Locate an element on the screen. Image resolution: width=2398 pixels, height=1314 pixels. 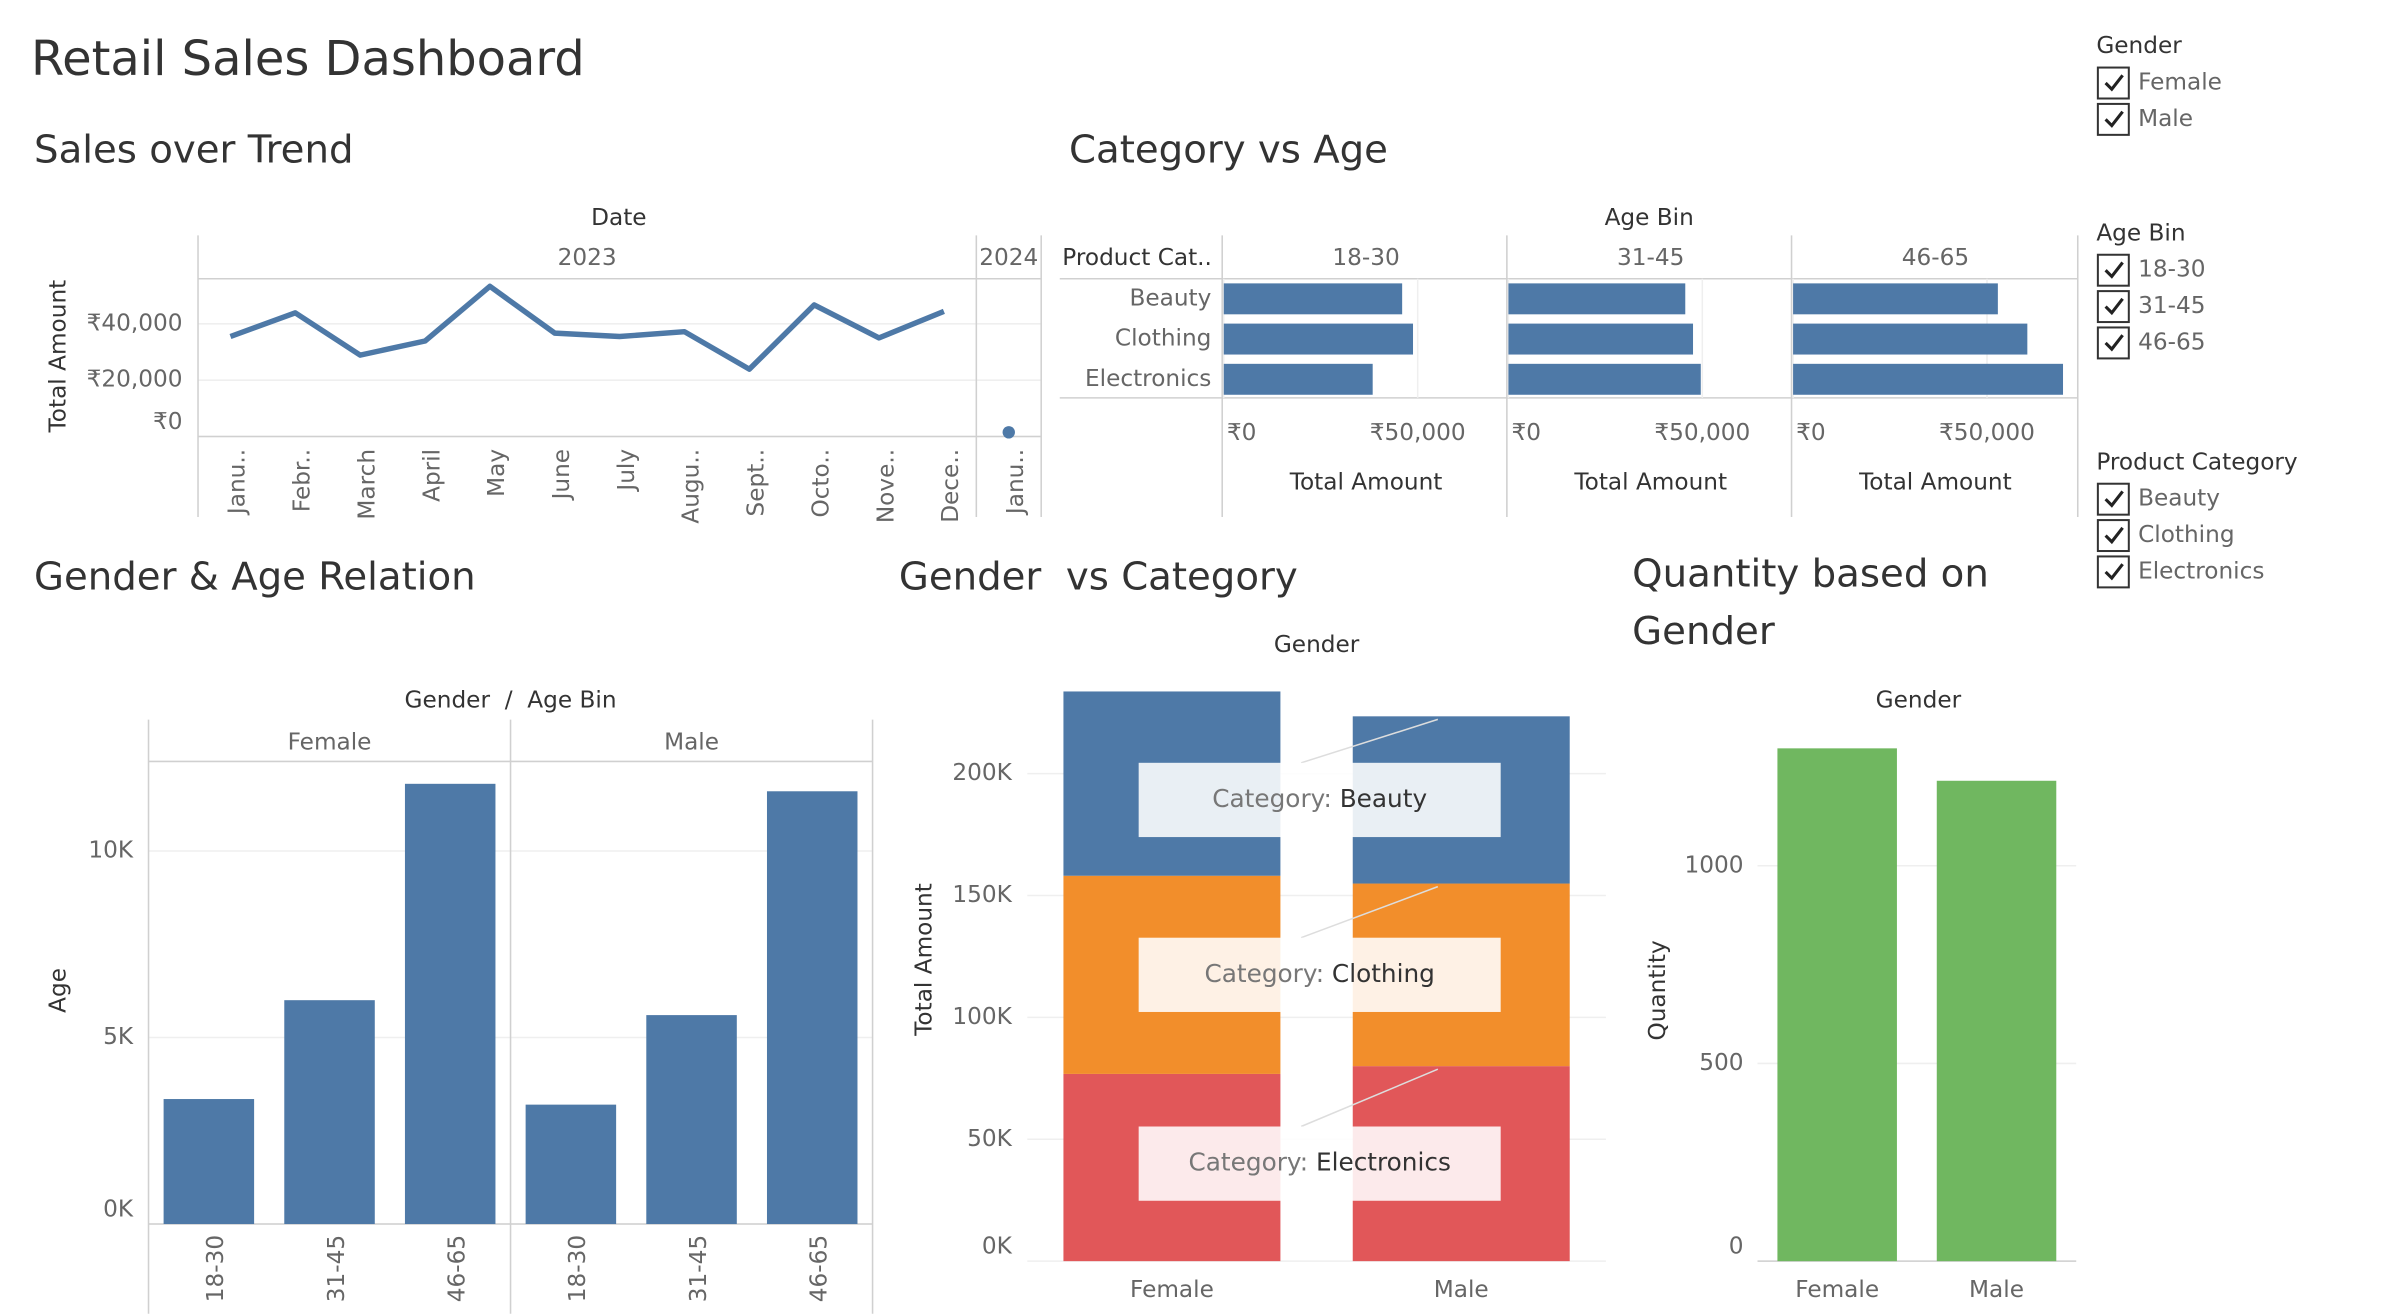
chart-header: Gender / Age Bin is located at coordinates (511, 700).